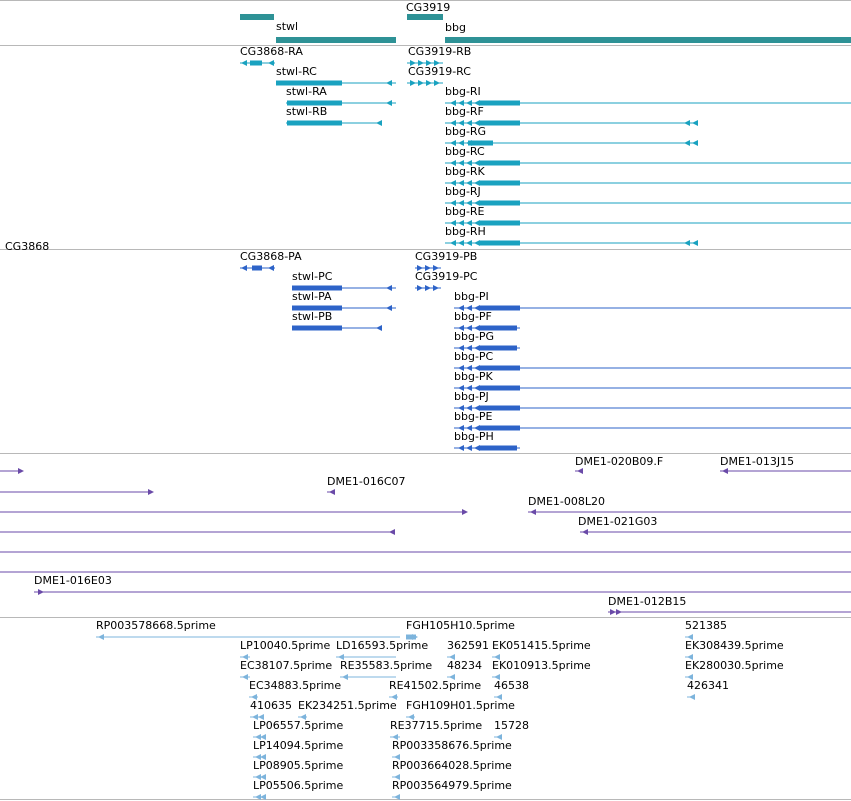  Describe the element at coordinates (435, 685) in the screenshot. I see `feature-label-re41502-5prime: RE41502.5prime` at that location.